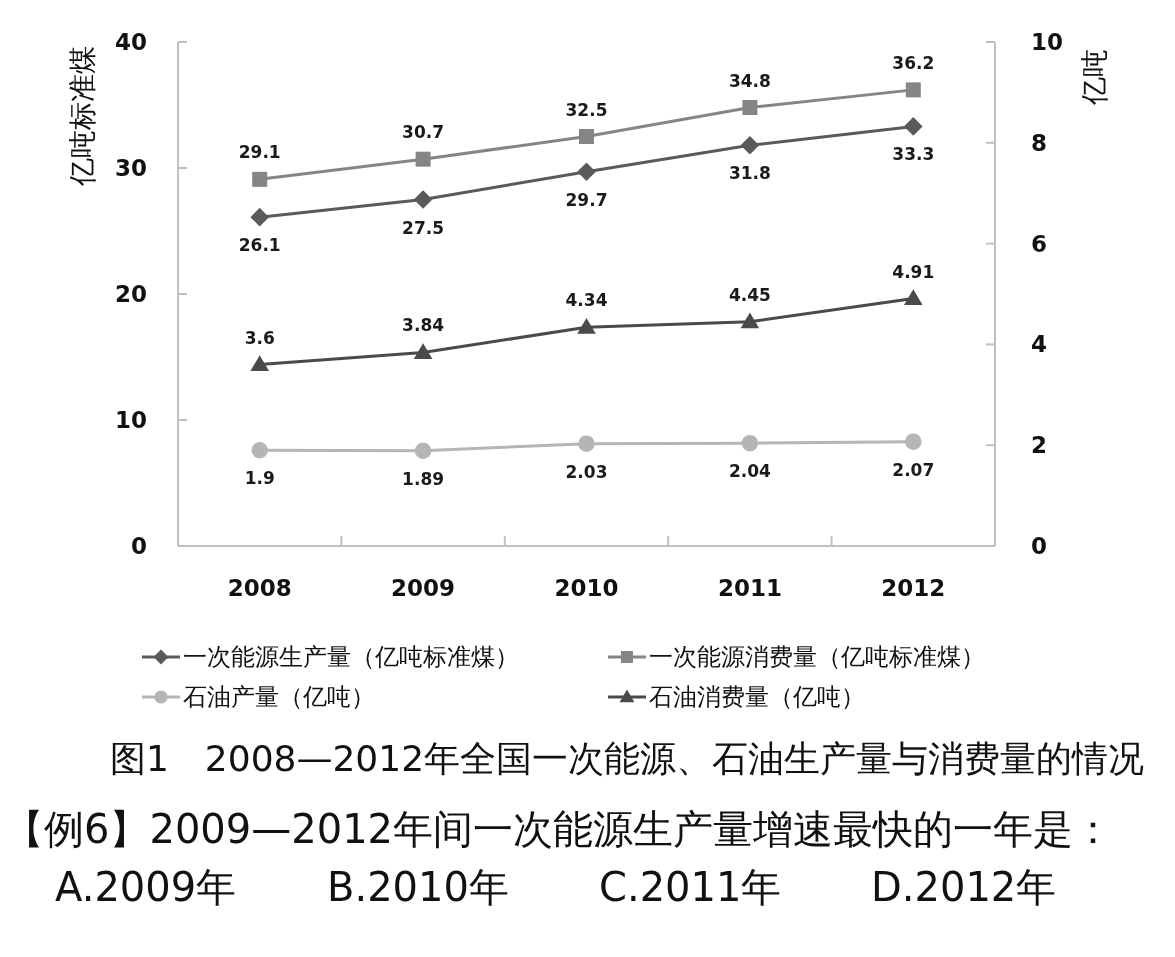 Image resolution: width=1175 pixels, height=957 pixels. Describe the element at coordinates (423, 227) in the screenshot. I see `data-label: 27.5` at that location.